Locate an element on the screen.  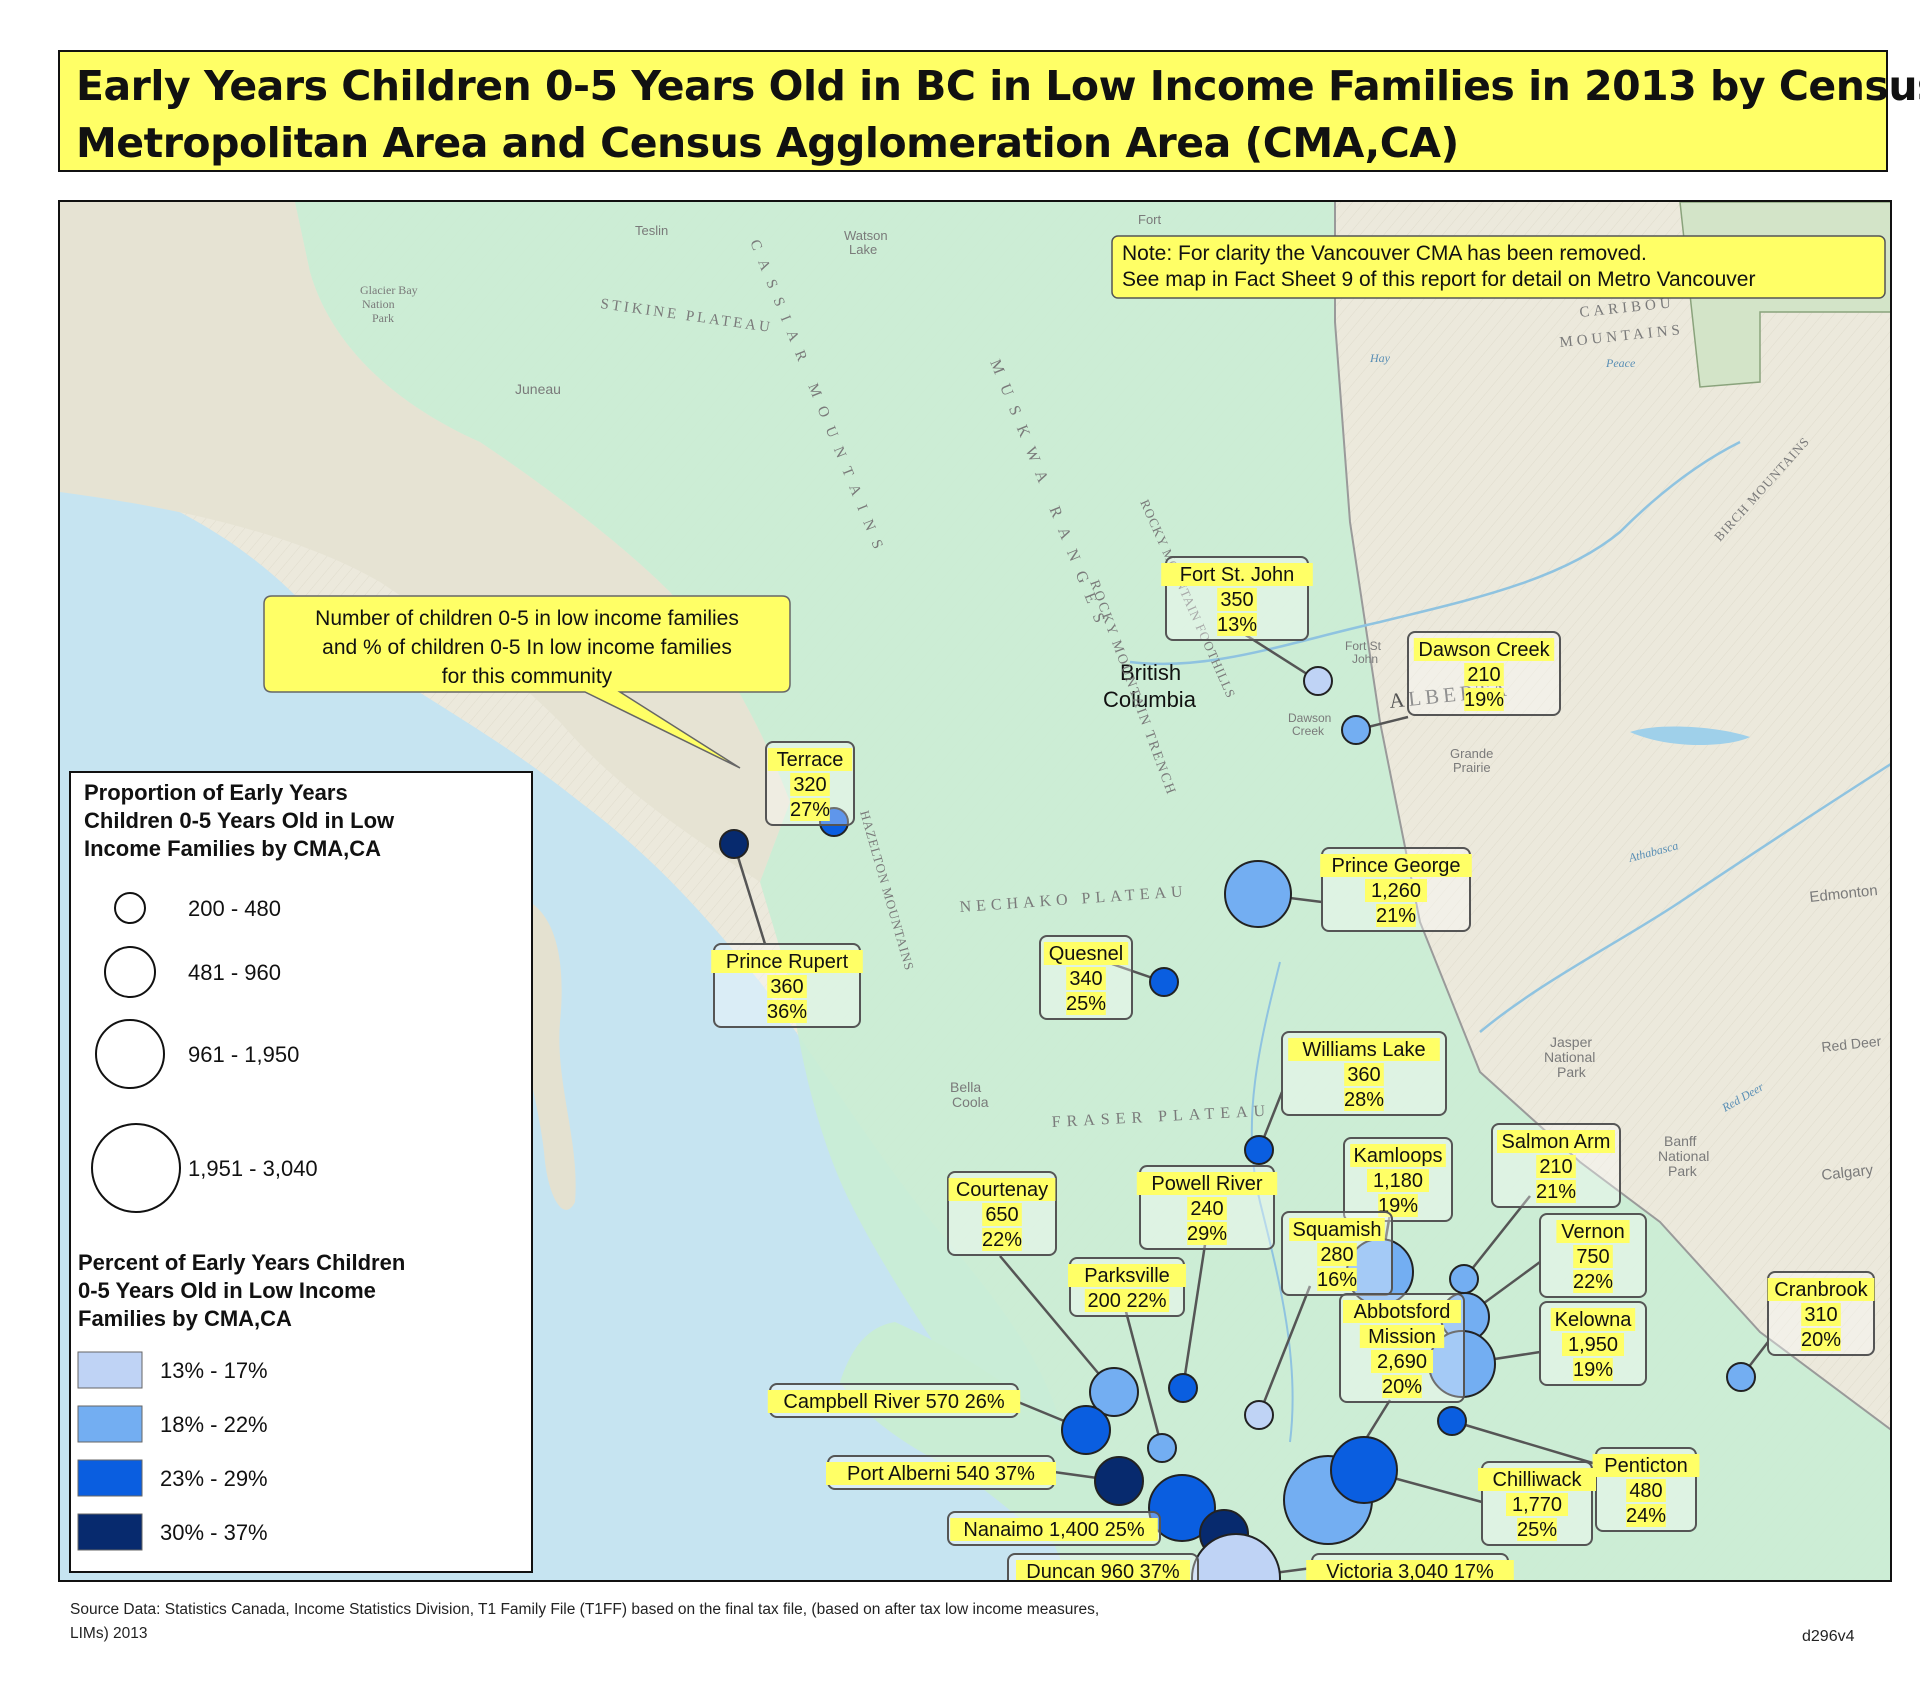
fraser-river is located at coordinates (1272, 1202).